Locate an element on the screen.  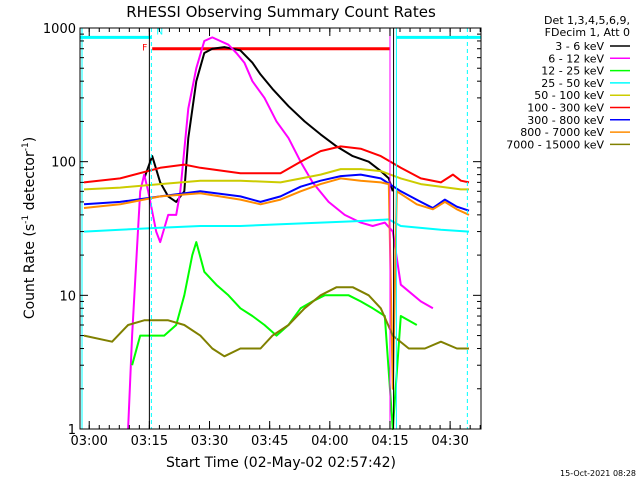
annotation-label-2: F is located at coordinates (144, 49).